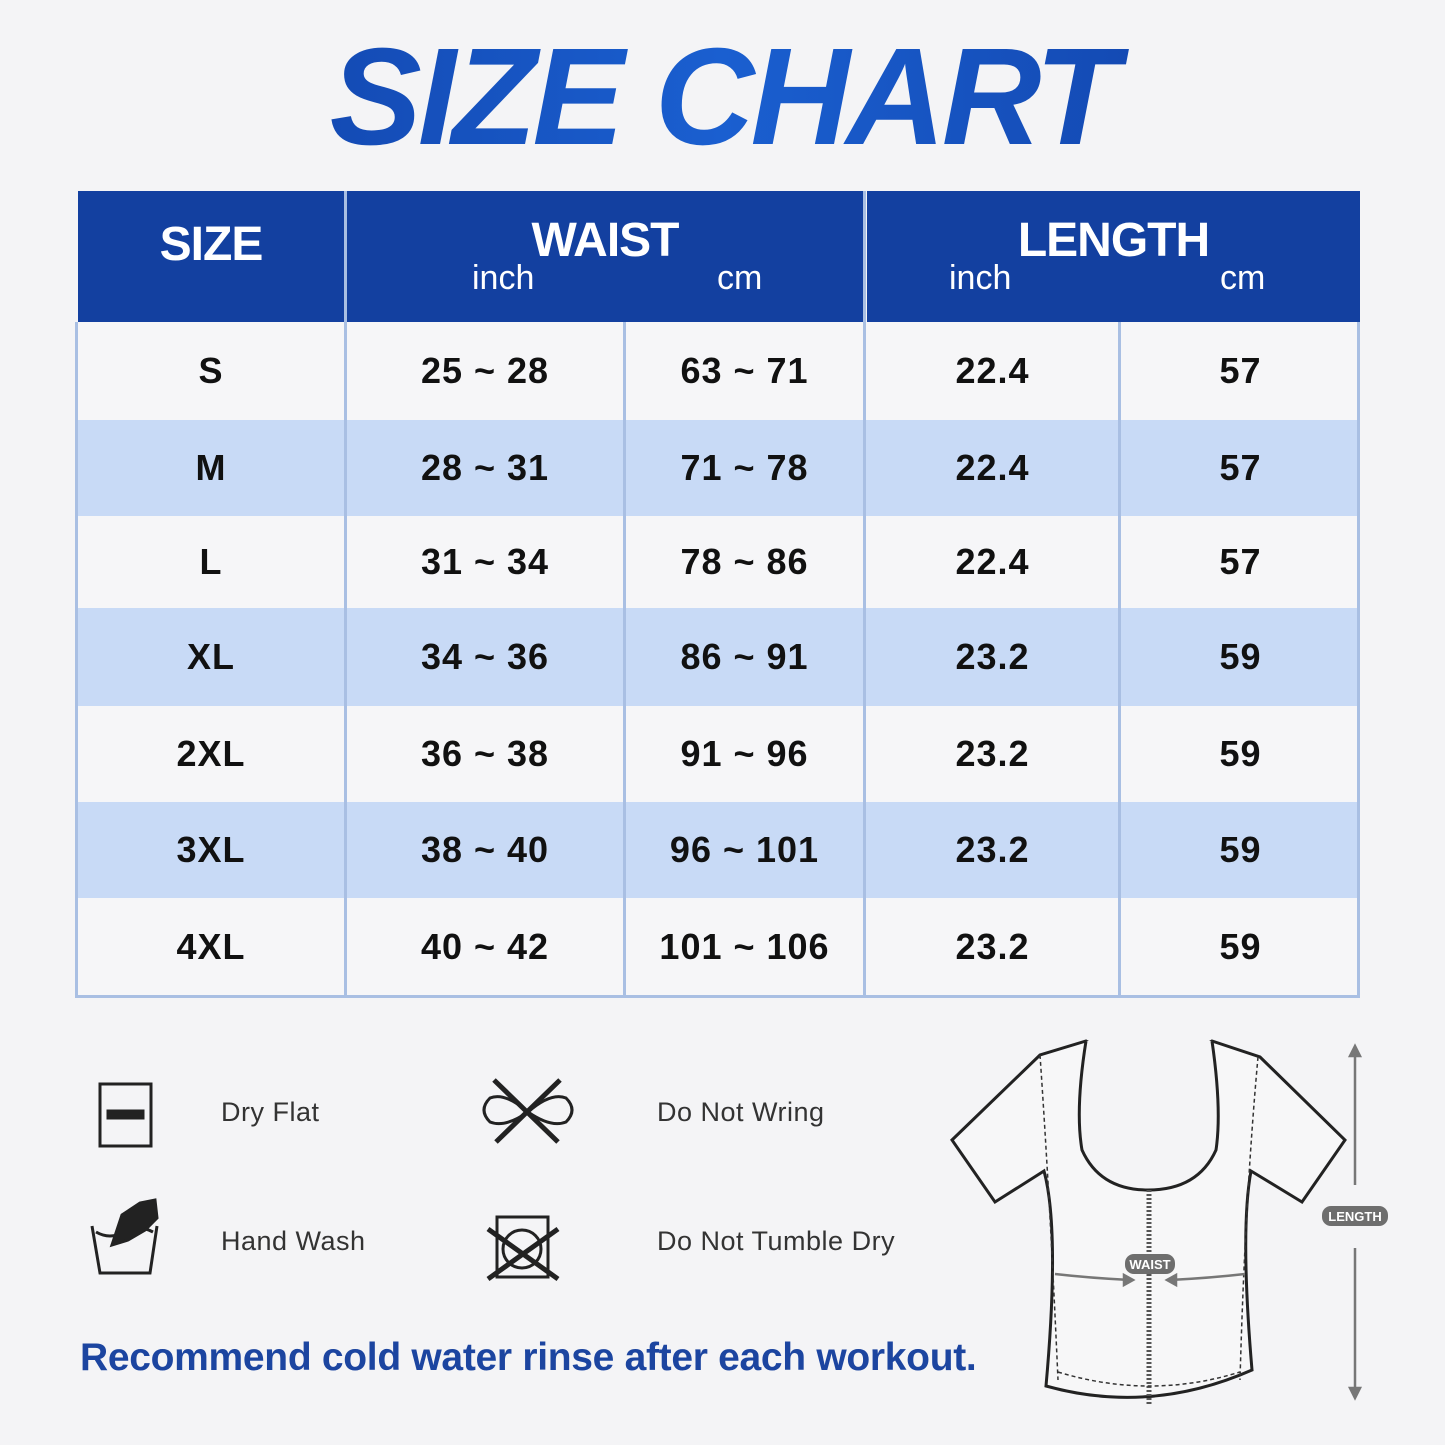  I want to click on cell-waist-inch: 36 ~ 38, so click(485, 753).